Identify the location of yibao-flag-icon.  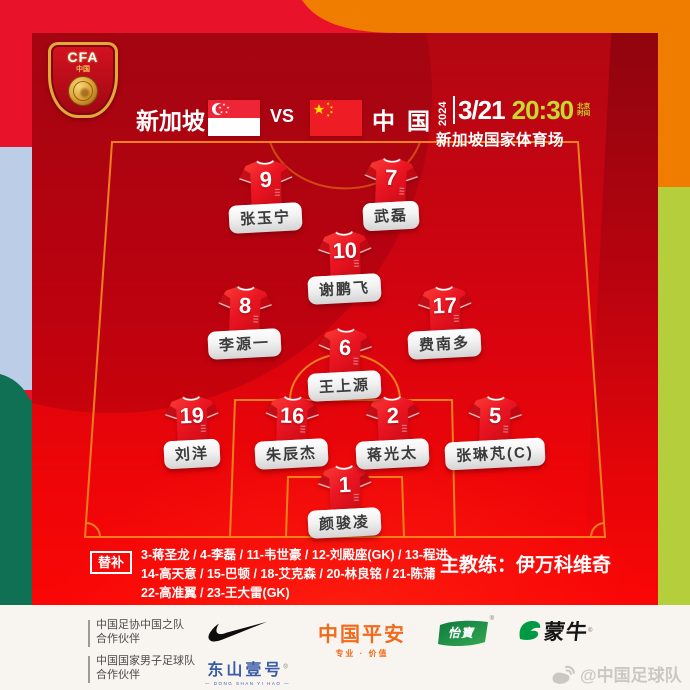
(463, 633).